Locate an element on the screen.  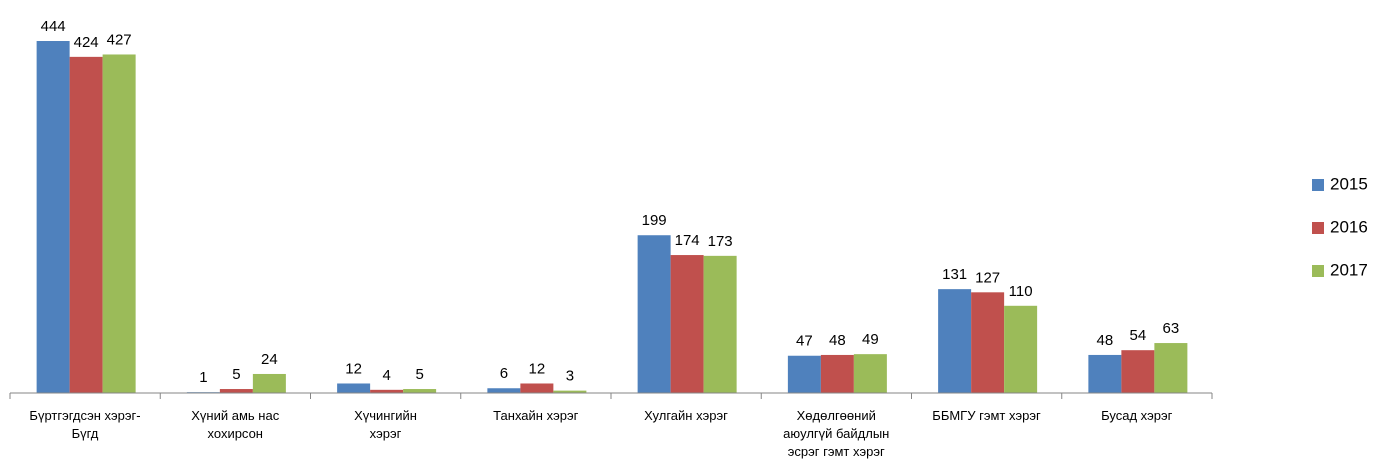
x-tick-label: Бүртгэгдсэн хэрэг- Бүгд is located at coordinates (85, 424).